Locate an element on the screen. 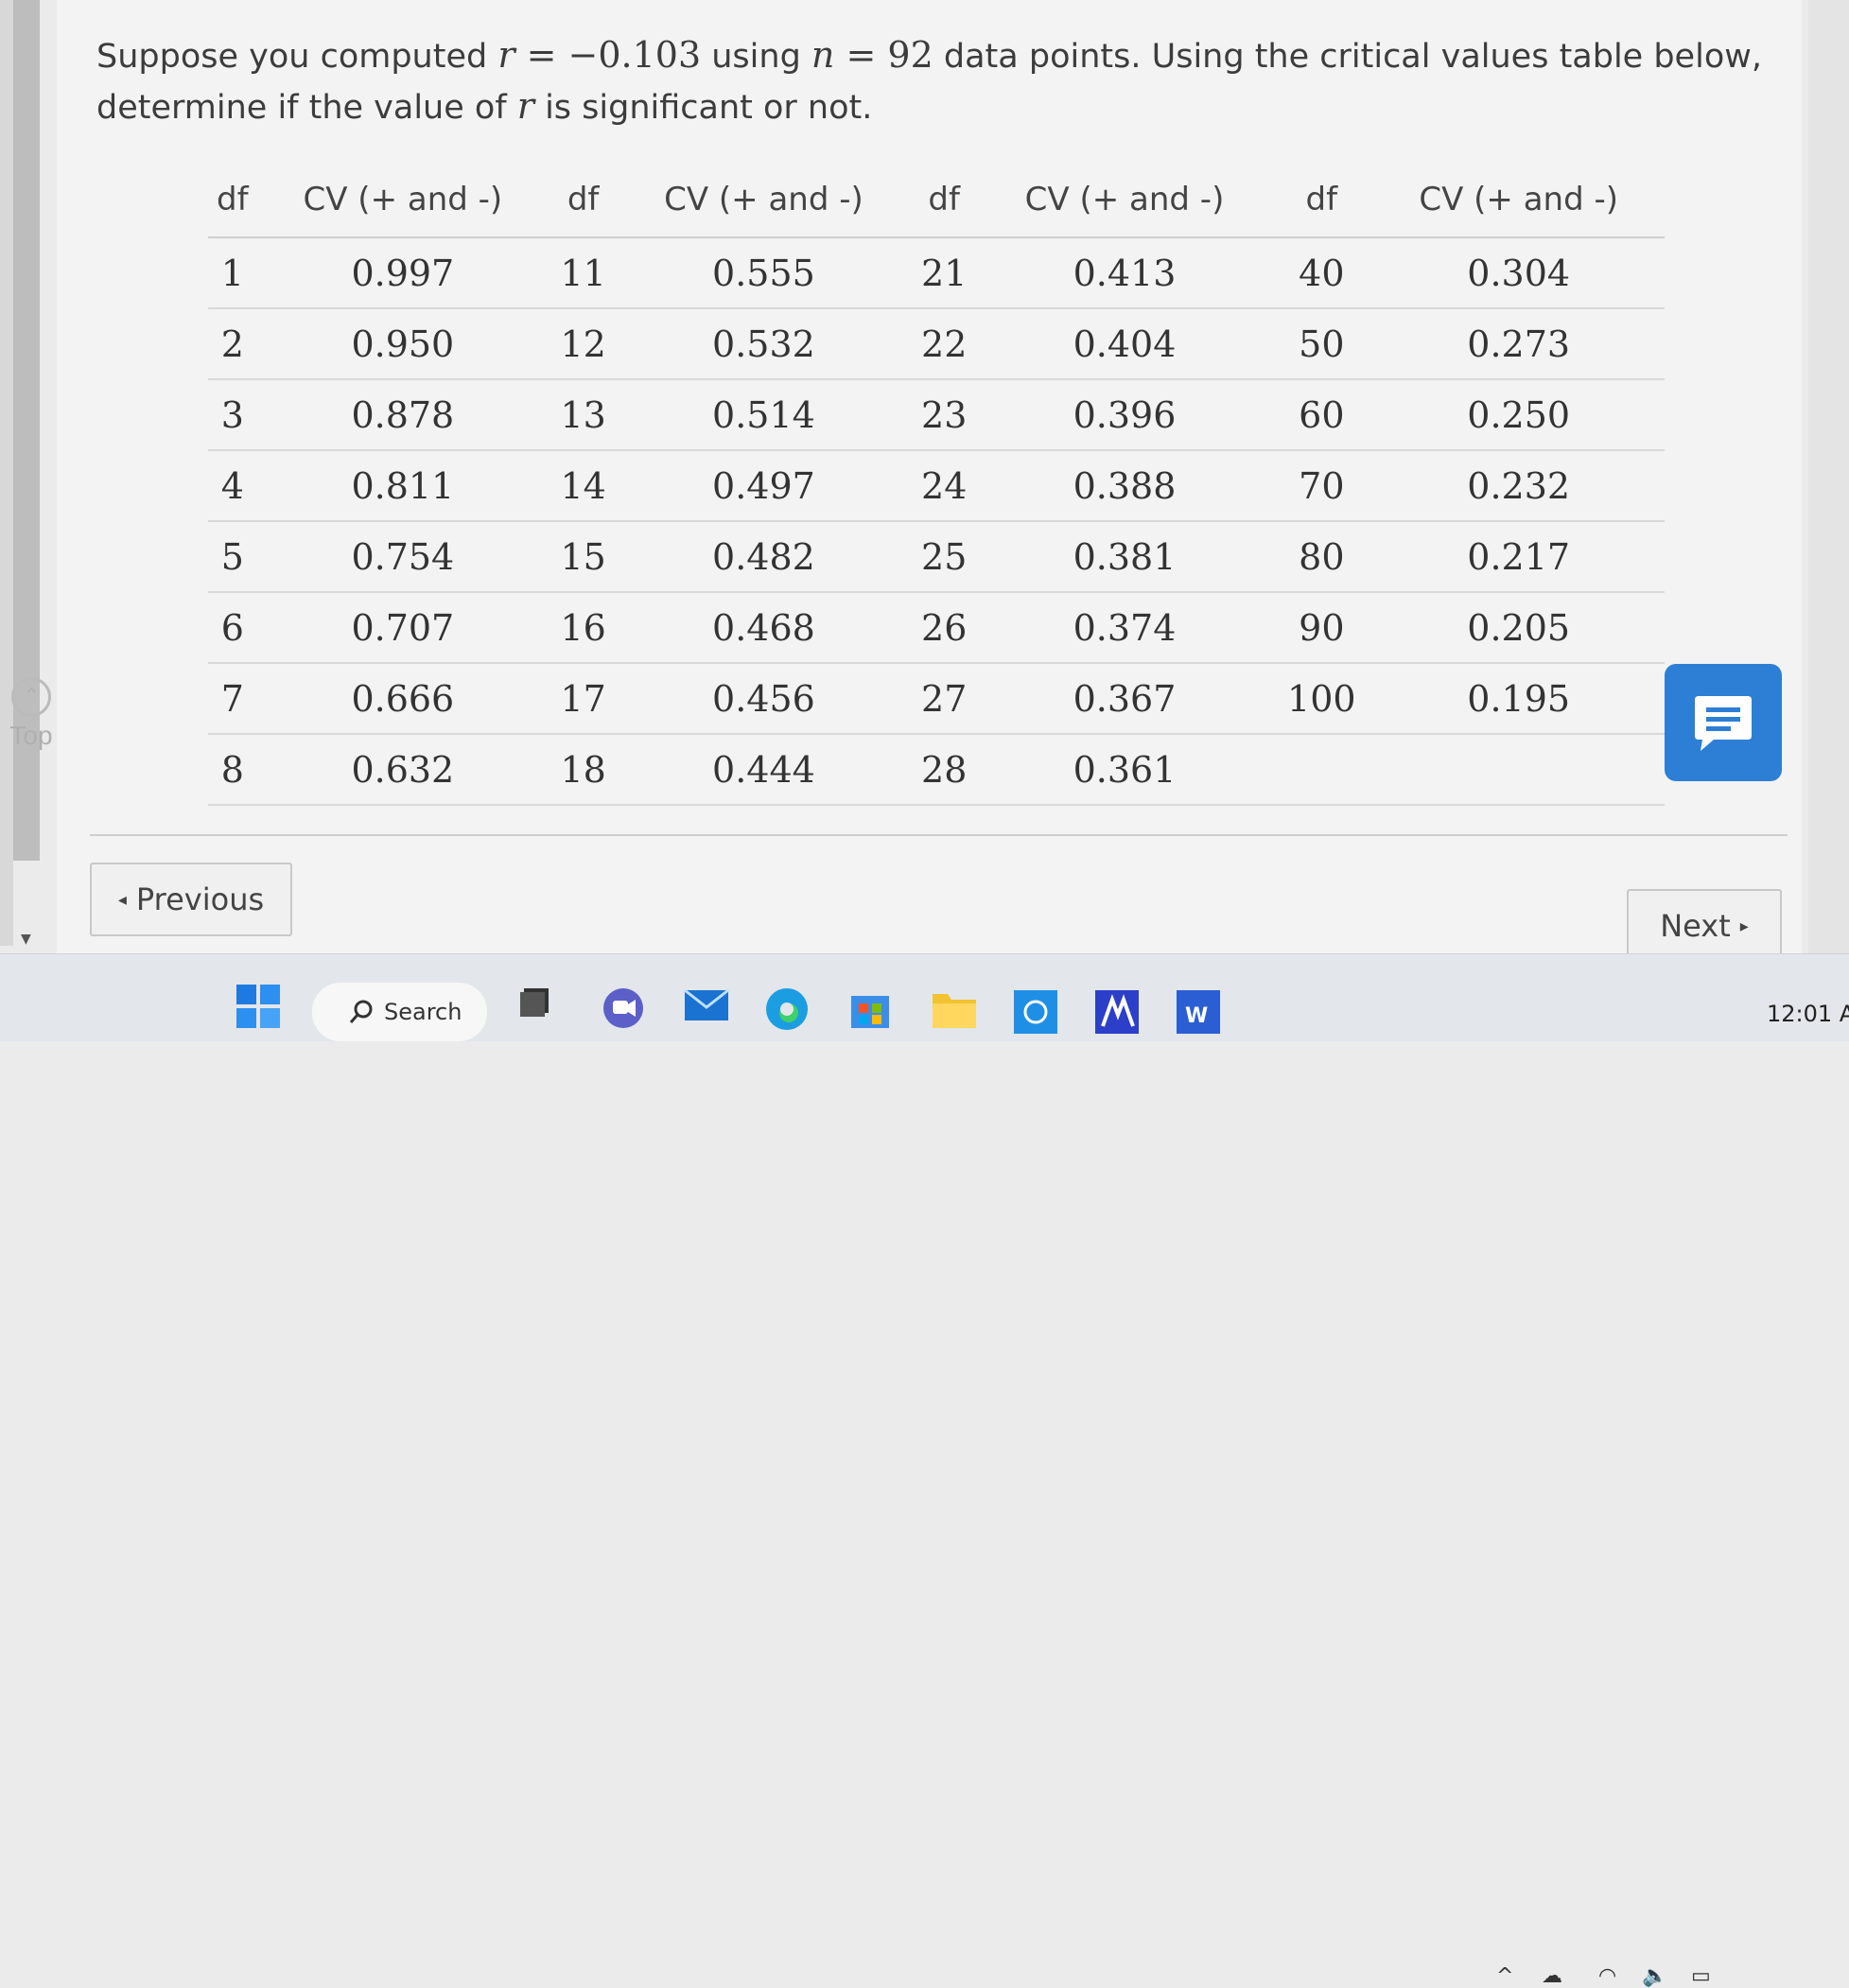 Image resolution: width=1849 pixels, height=1988 pixels. cv-cell: 0.217 is located at coordinates (1519, 557).